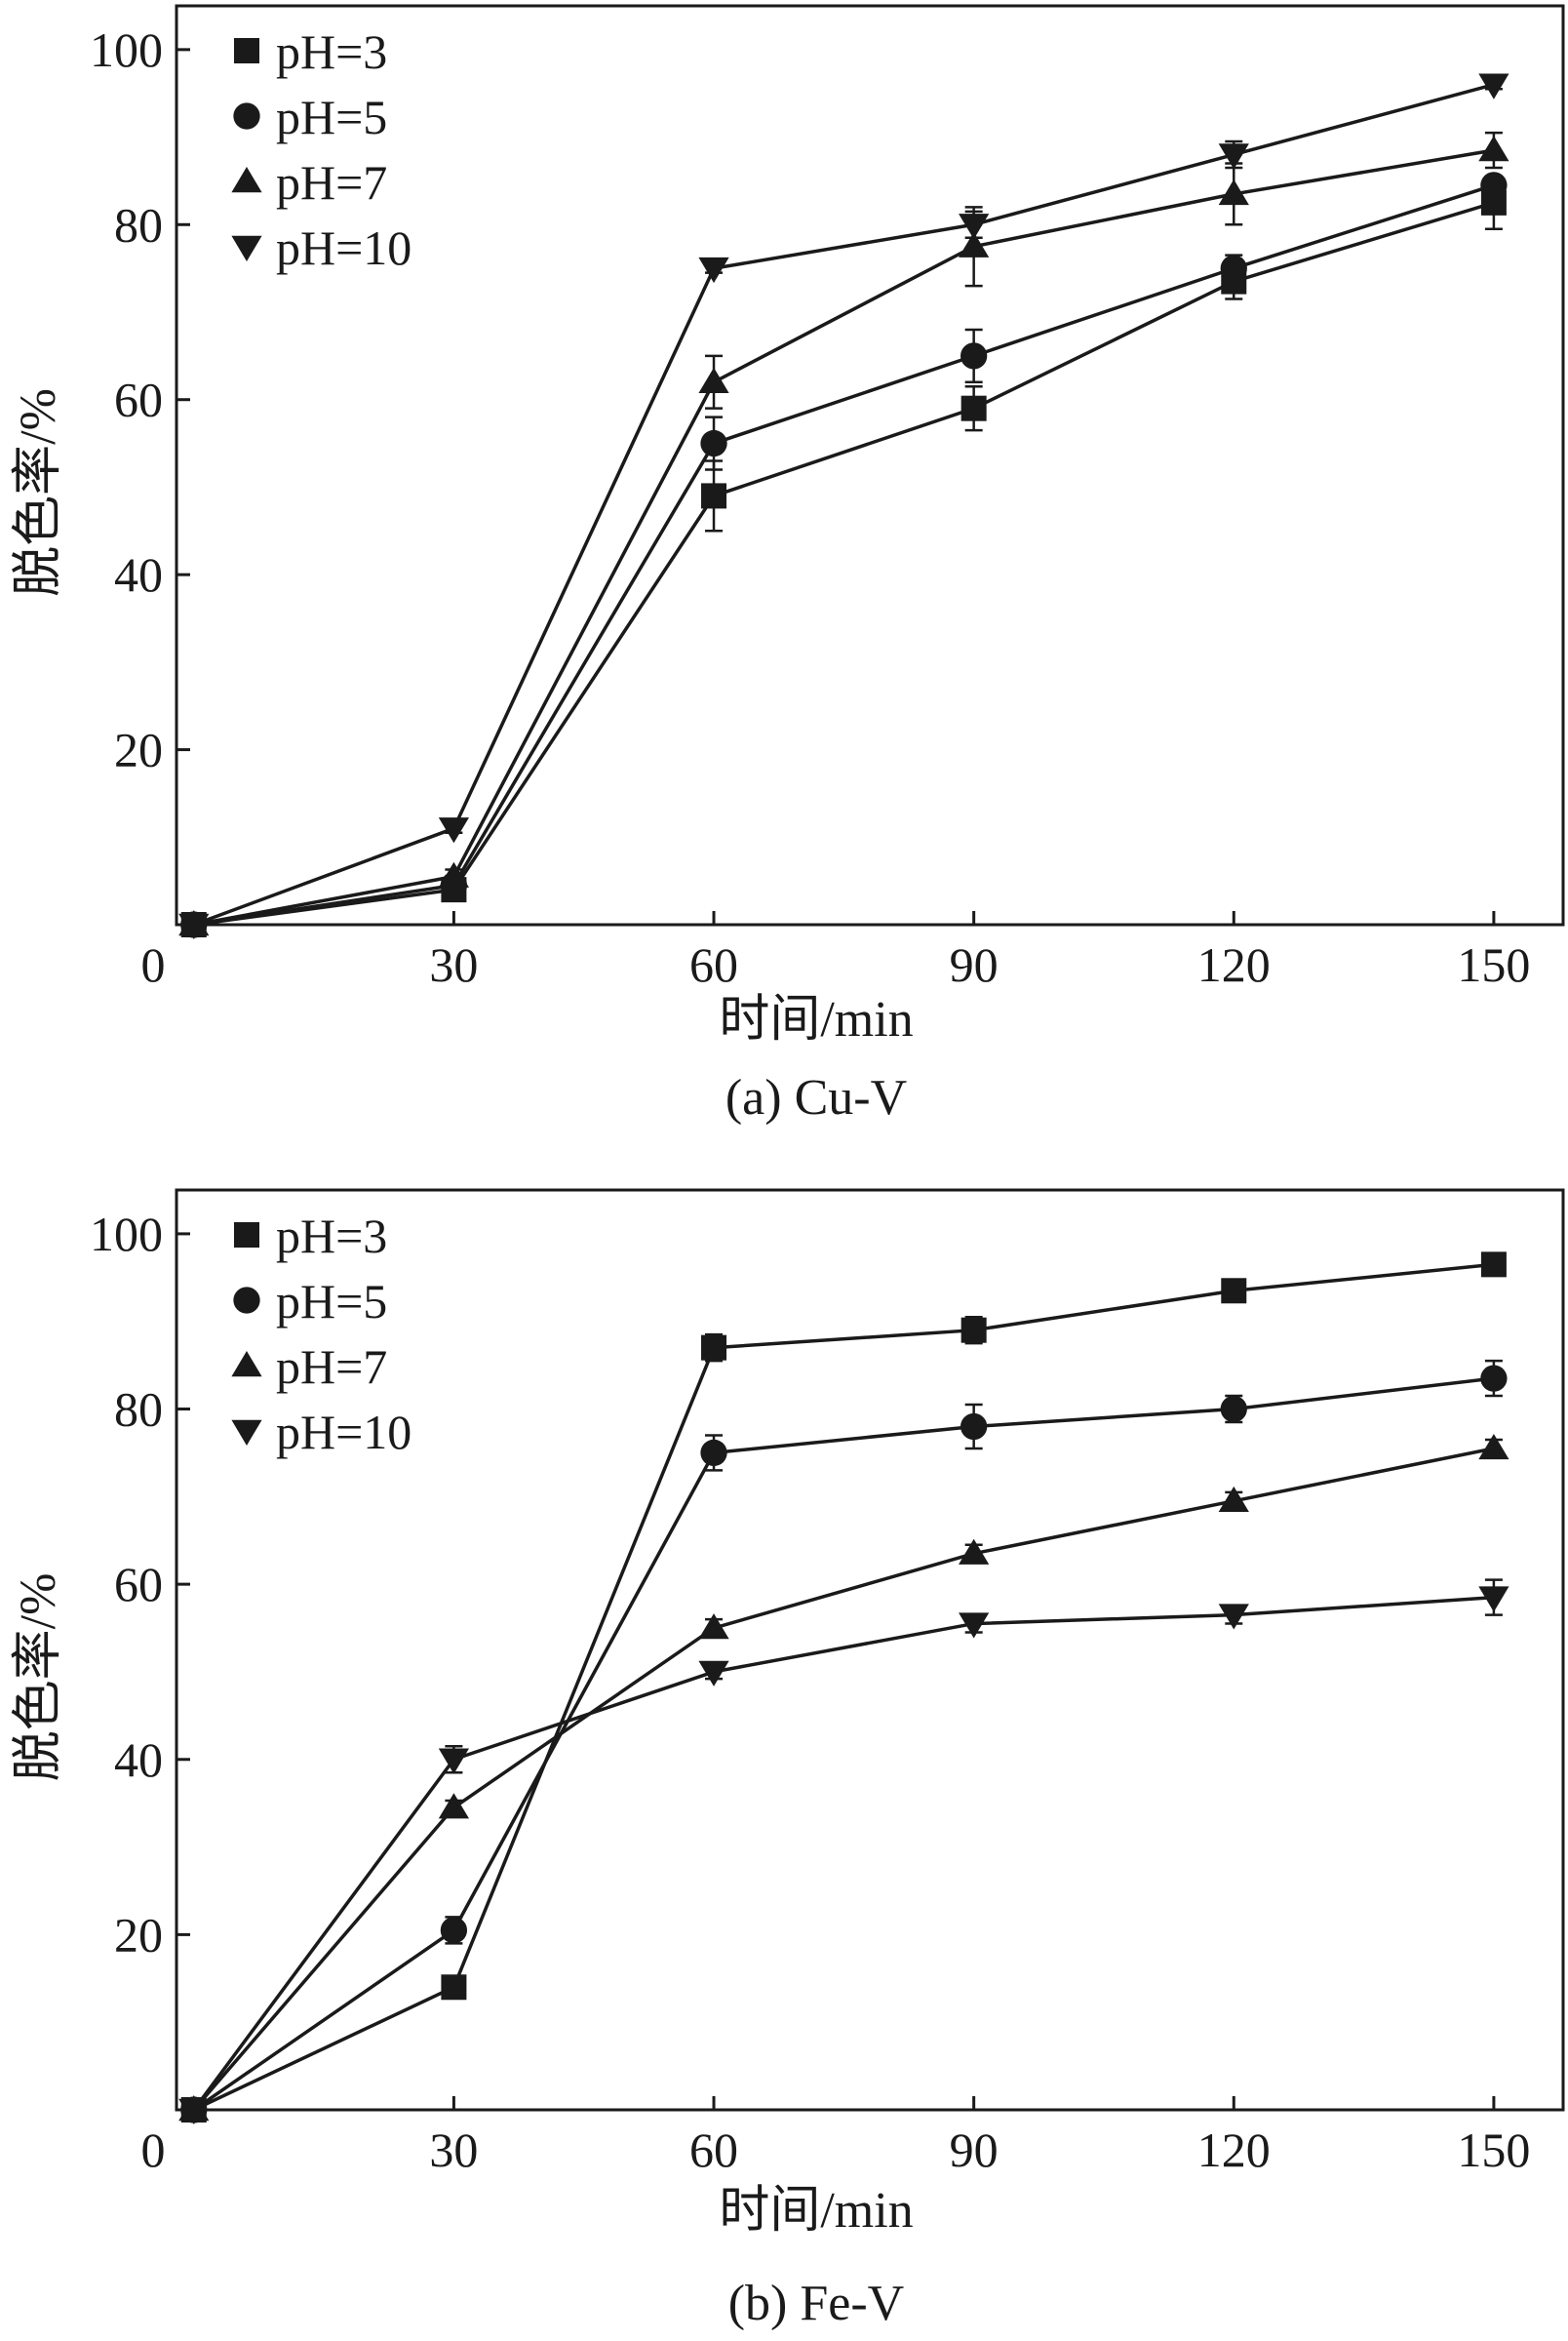 The width and height of the screenshot is (1568, 2341). I want to click on panel-a-x-tick-label: 60, so click(713, 964).